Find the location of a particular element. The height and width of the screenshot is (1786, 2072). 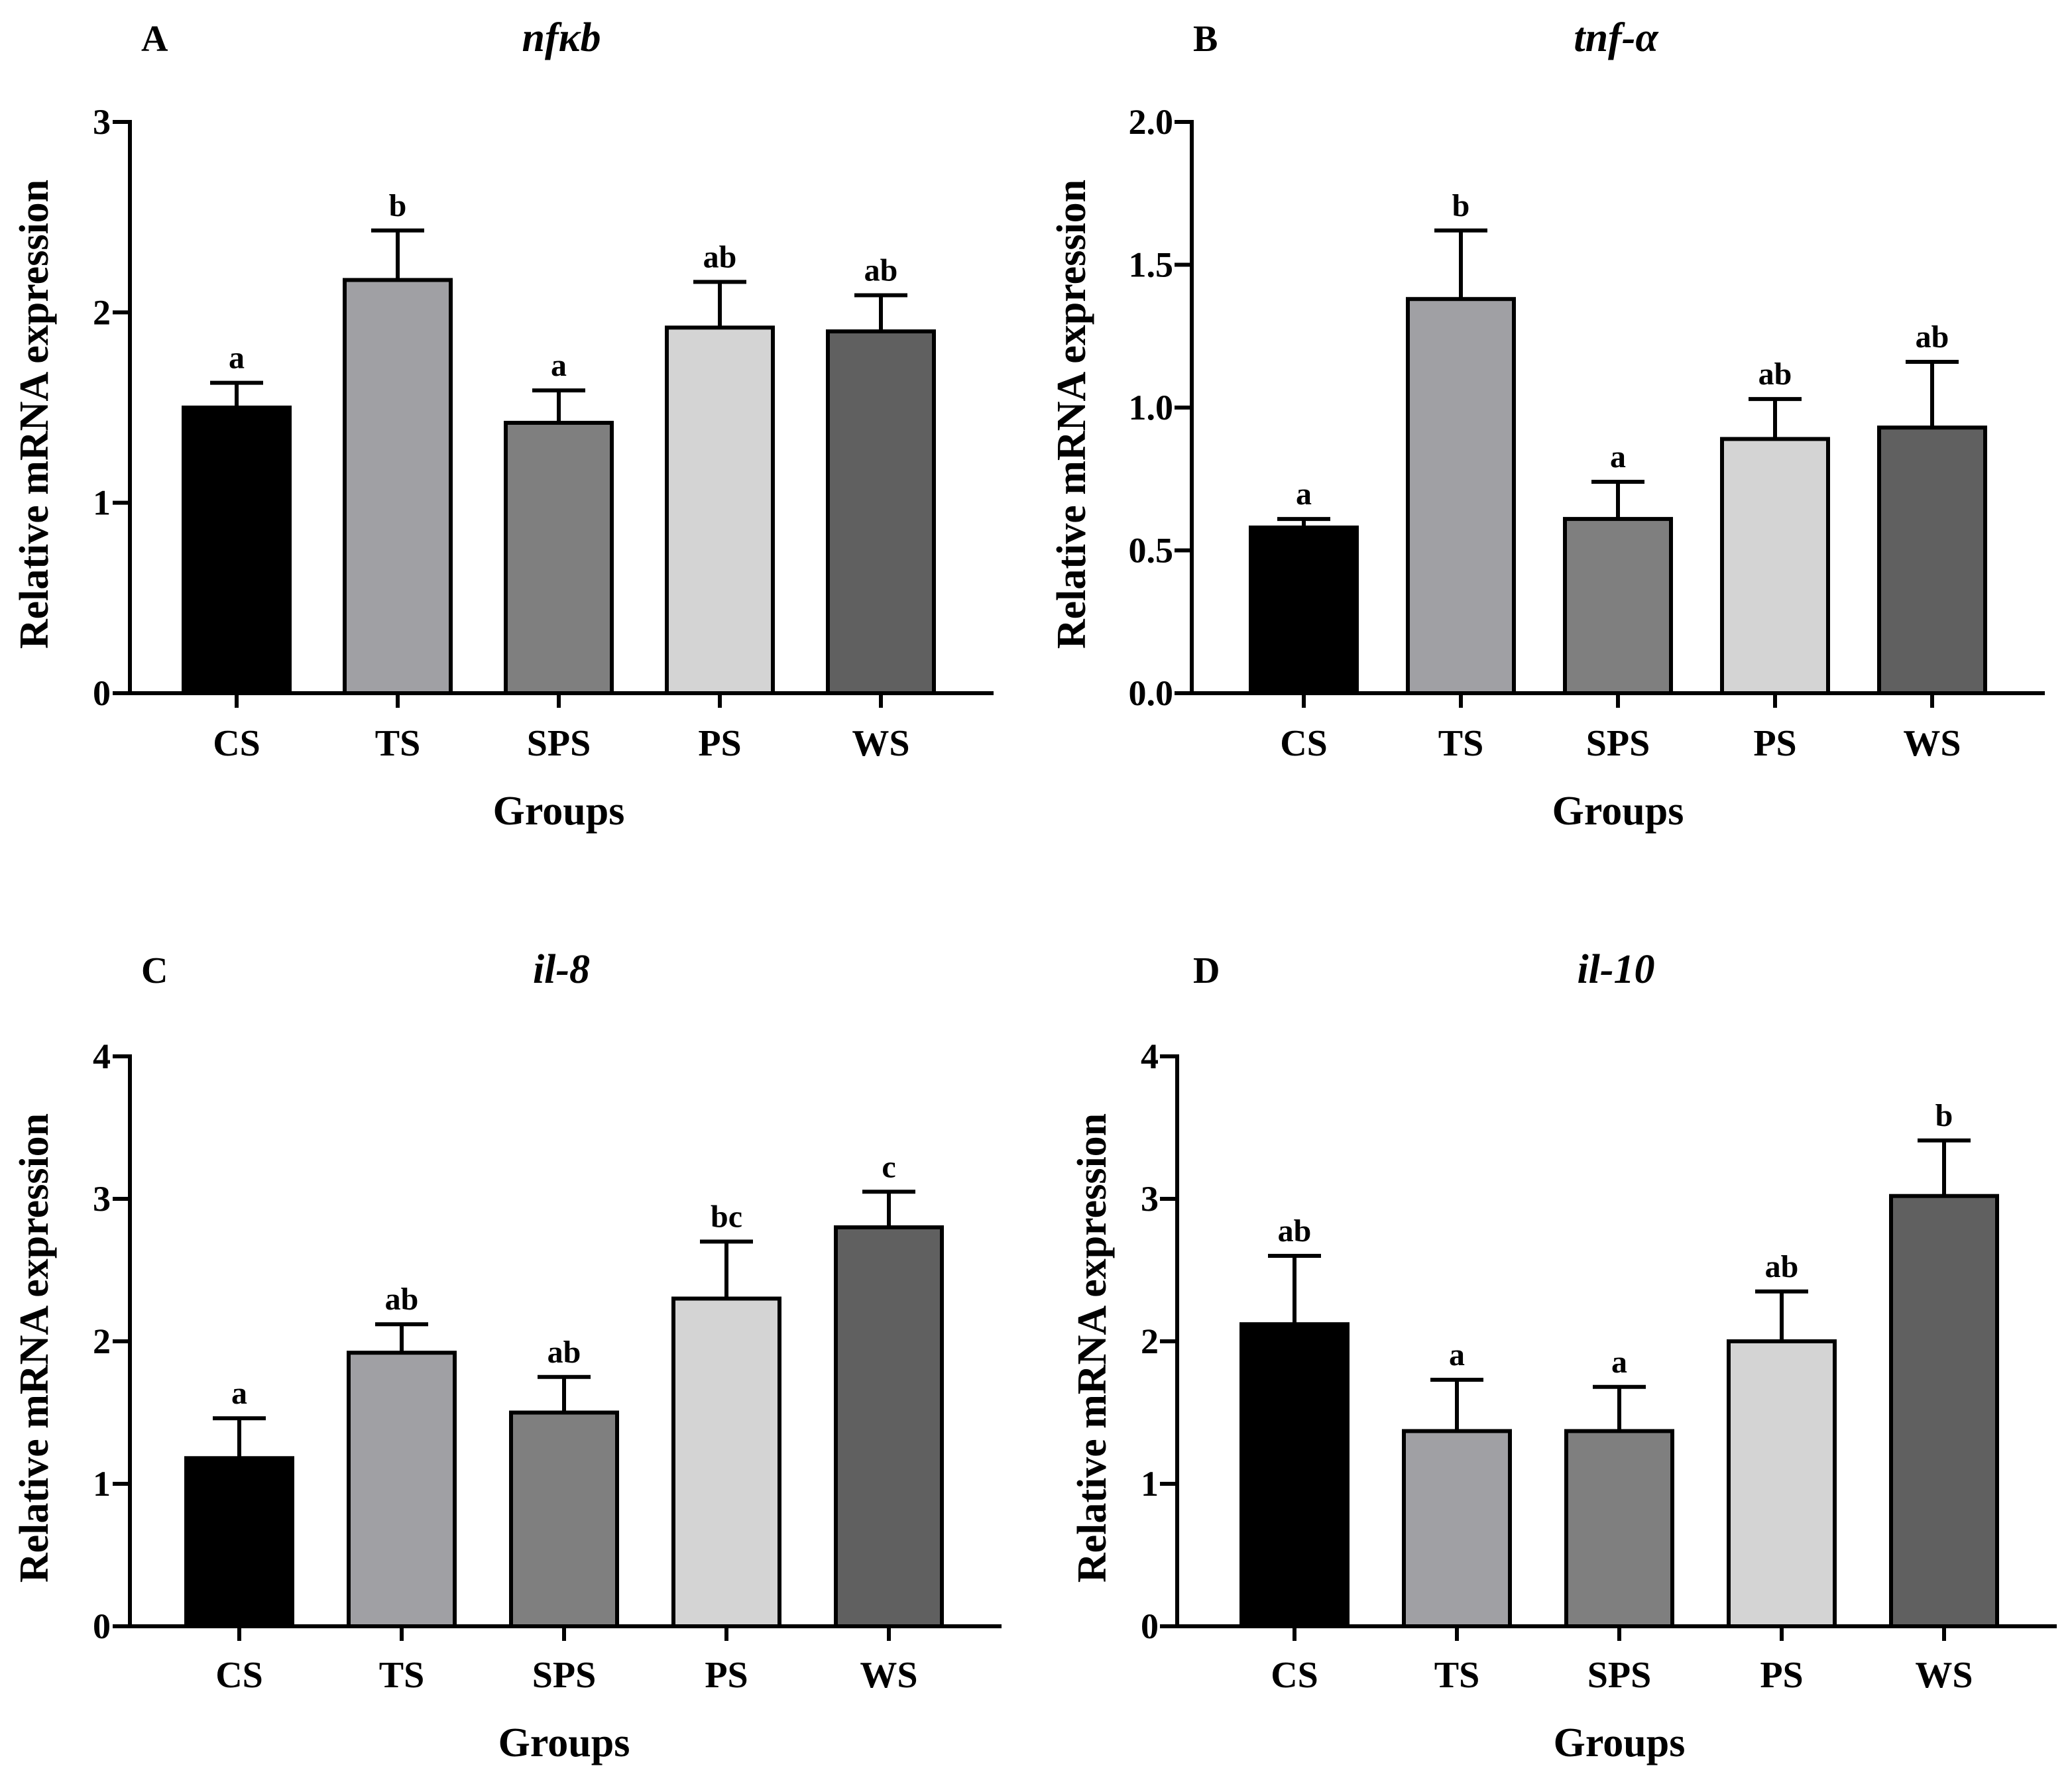

significance-label: bc is located at coordinates (726, 1217).